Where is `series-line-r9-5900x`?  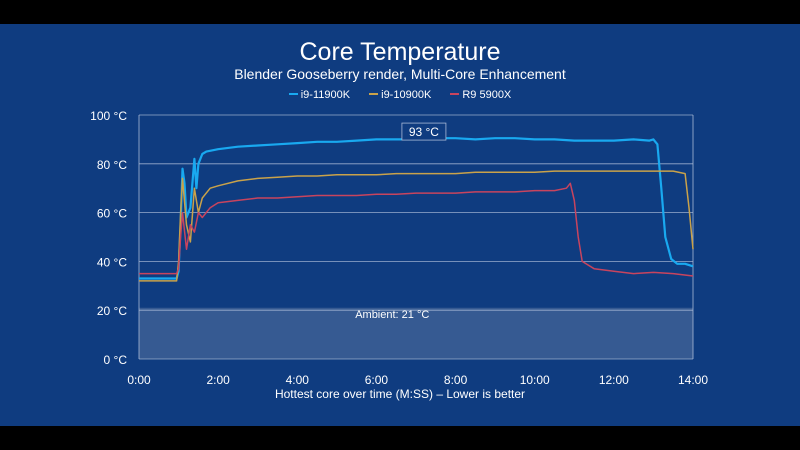
series-line-r9-5900x is located at coordinates (416, 229).